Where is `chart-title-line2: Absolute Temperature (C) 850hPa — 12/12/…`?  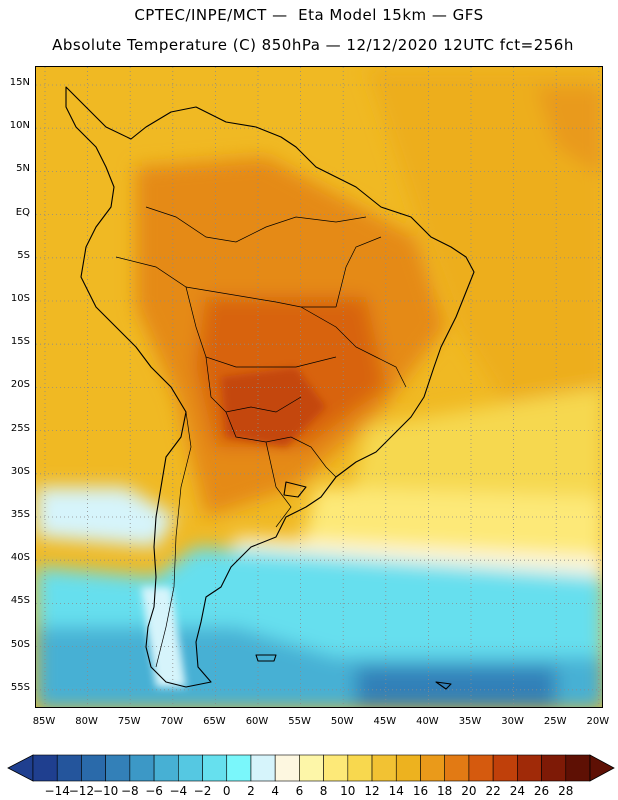 chart-title-line2: Absolute Temperature (C) 850hPa — 12/12/… is located at coordinates (313, 45).